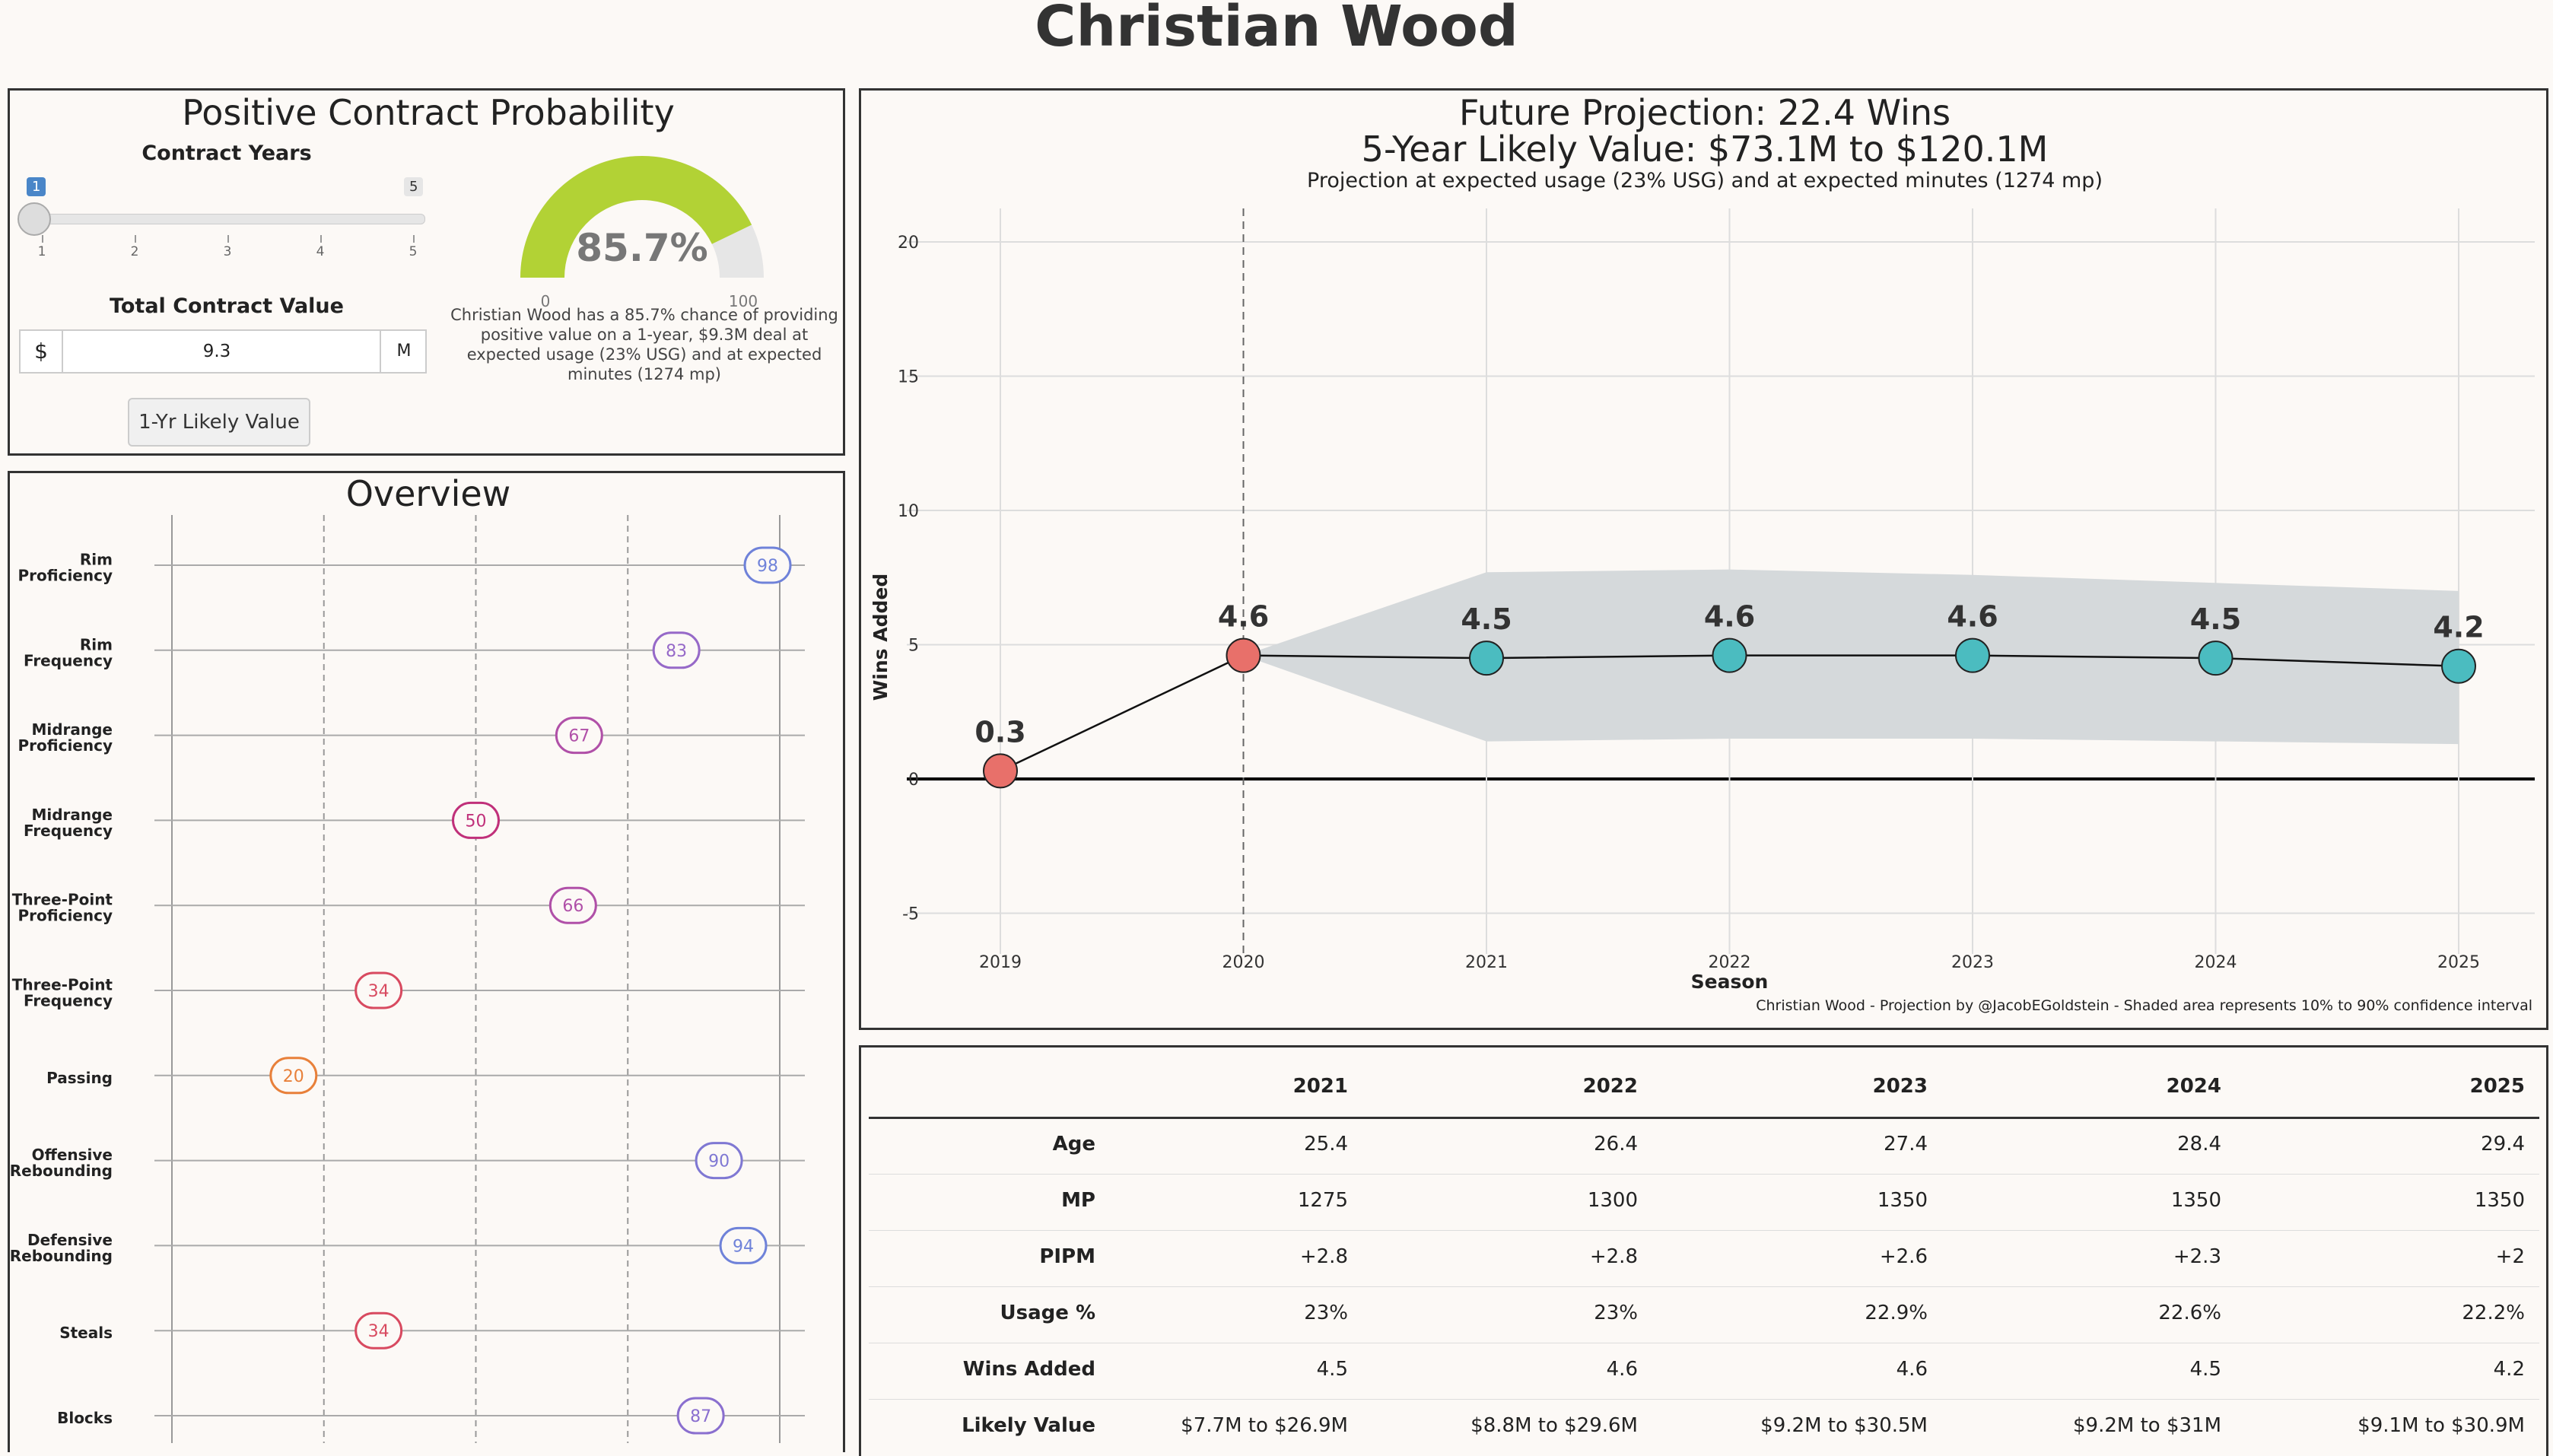 The height and width of the screenshot is (1456, 2553). I want to click on overview-item-label: Blocks, so click(85, 1418).